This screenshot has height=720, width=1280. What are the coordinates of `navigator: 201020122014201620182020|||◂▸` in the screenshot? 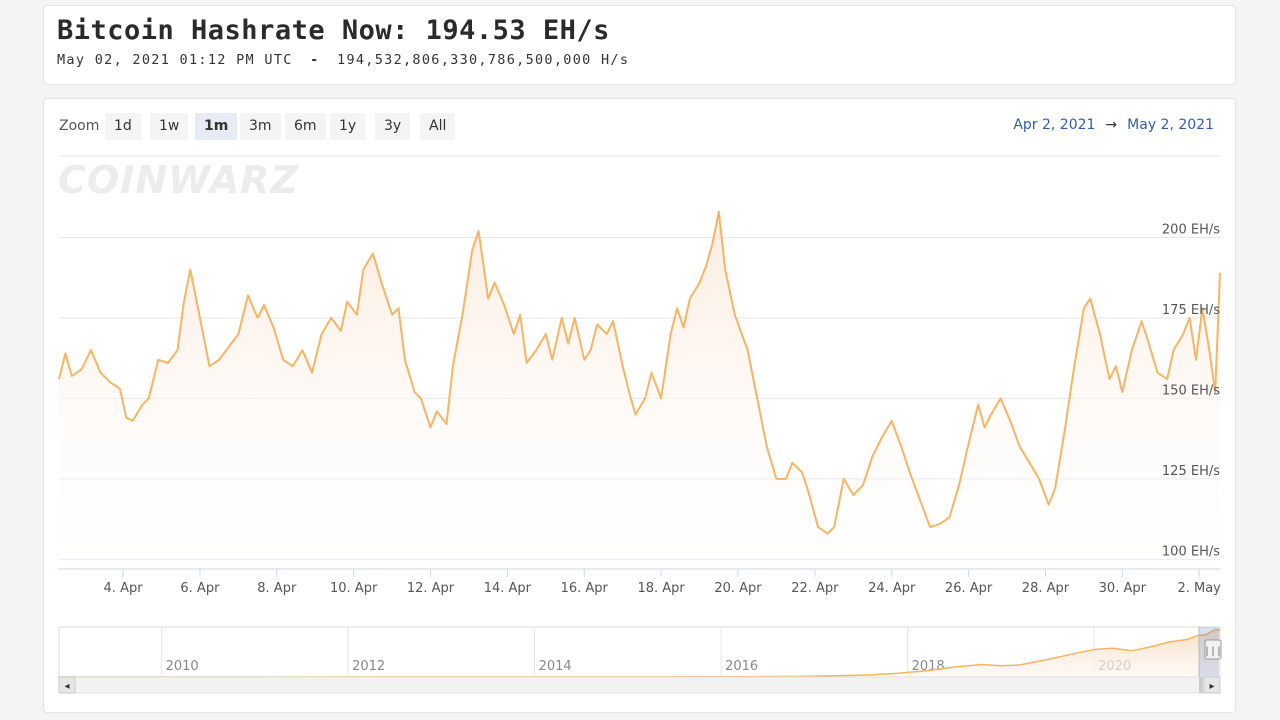 It's located at (640, 660).